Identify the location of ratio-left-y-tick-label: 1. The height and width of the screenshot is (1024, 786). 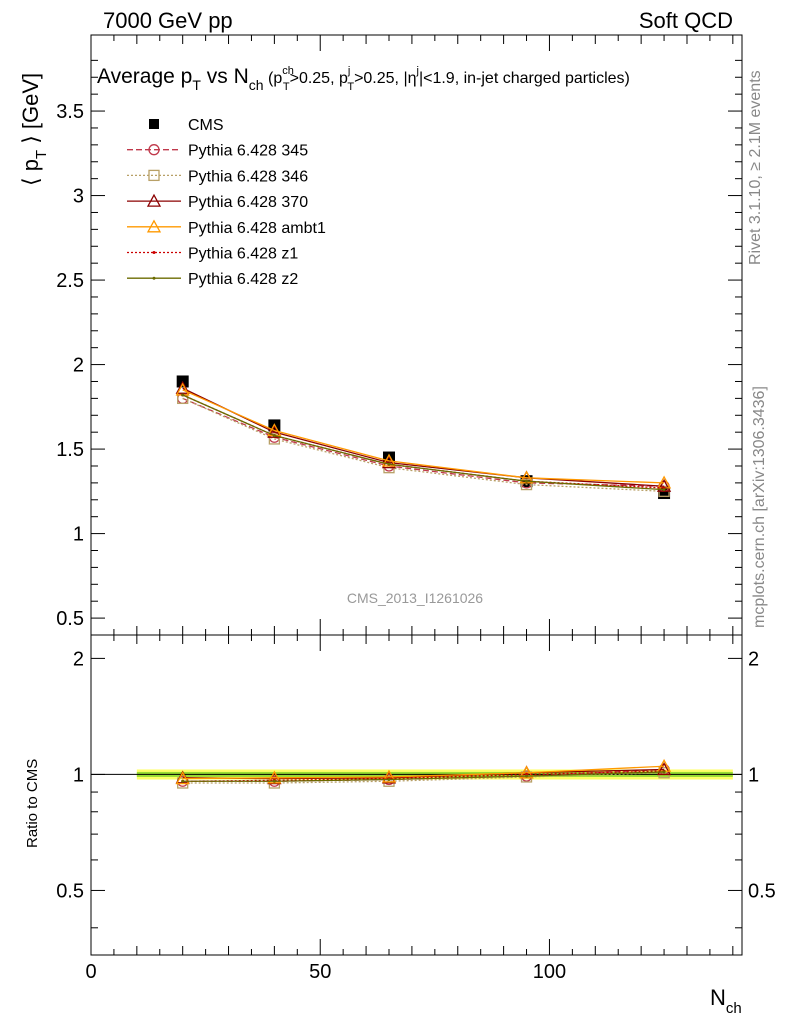
(78, 775).